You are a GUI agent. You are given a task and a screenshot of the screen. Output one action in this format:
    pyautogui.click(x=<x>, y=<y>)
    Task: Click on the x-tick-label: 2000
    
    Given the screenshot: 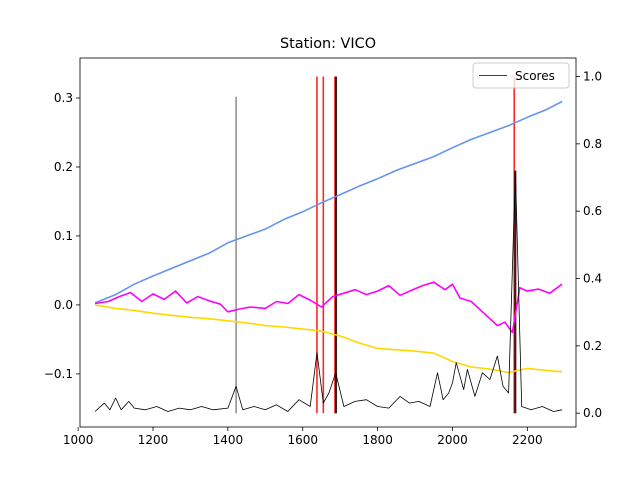 What is the action you would take?
    pyautogui.click(x=452, y=440)
    